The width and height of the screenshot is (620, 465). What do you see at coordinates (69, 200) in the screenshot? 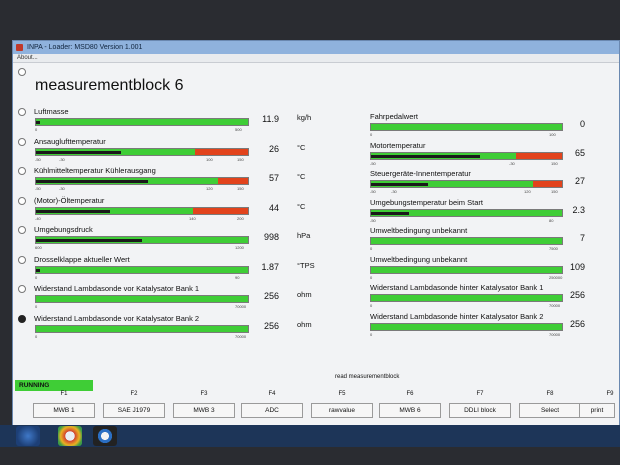
I see `measurement-label: (Motor)-Öltemperatur` at bounding box center [69, 200].